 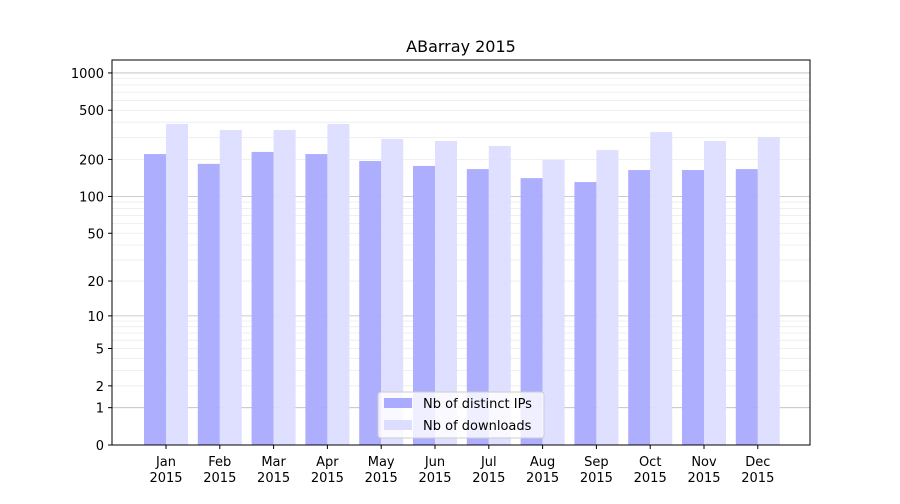 I want to click on x-tick-label: Mar 2015, so click(x=273, y=470).